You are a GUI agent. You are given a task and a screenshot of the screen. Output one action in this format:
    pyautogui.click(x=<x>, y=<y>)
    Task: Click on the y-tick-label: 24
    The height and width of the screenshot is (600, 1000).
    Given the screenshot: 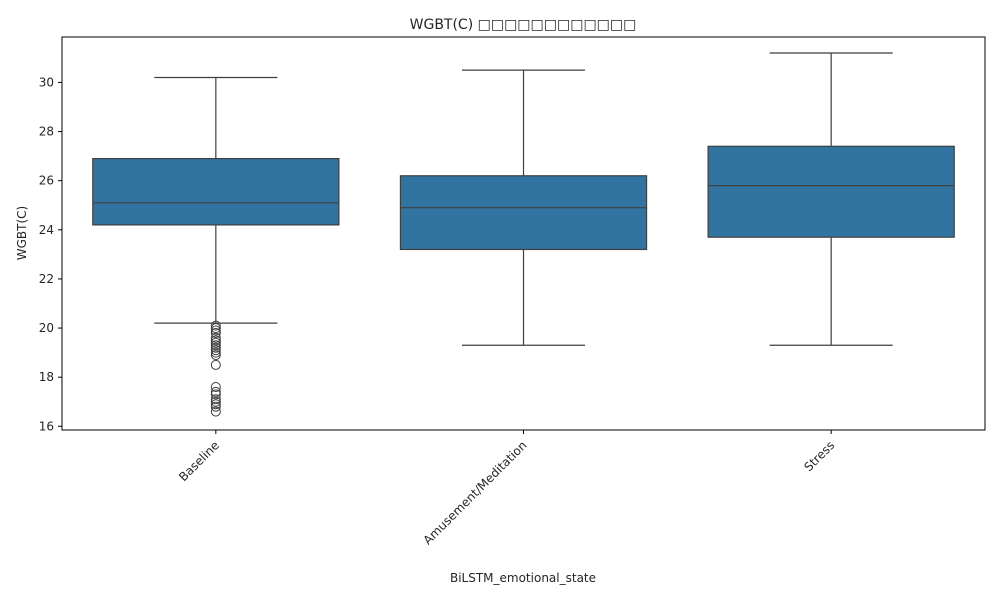 What is the action you would take?
    pyautogui.click(x=46, y=230)
    